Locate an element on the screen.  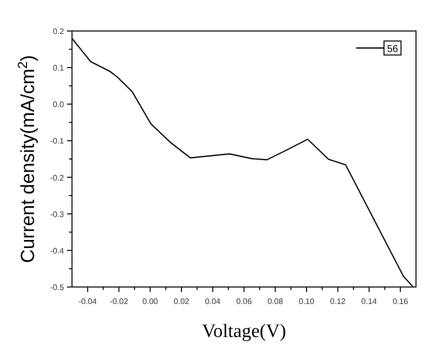
y-tick-label: -0.4 is located at coordinates (57, 251).